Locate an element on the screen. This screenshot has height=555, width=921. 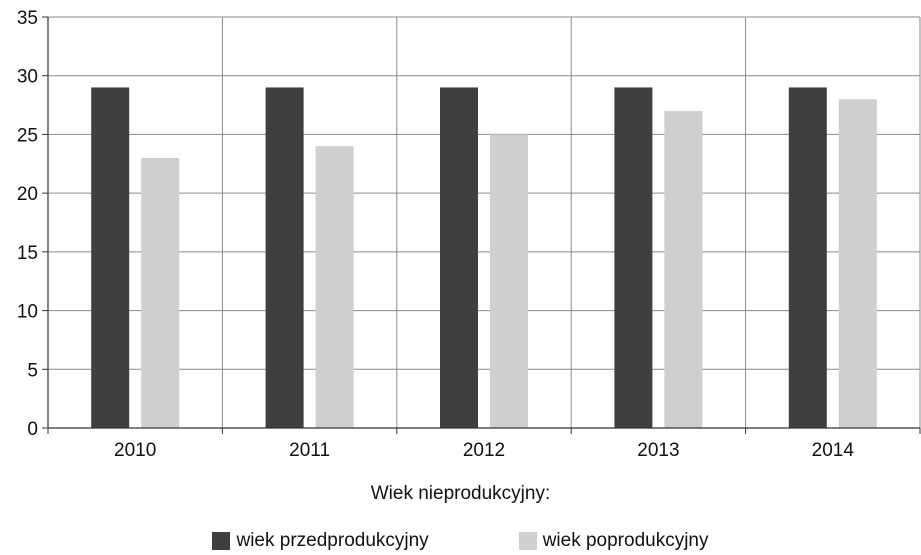
y-tick-label: 25 is located at coordinates (27, 135).